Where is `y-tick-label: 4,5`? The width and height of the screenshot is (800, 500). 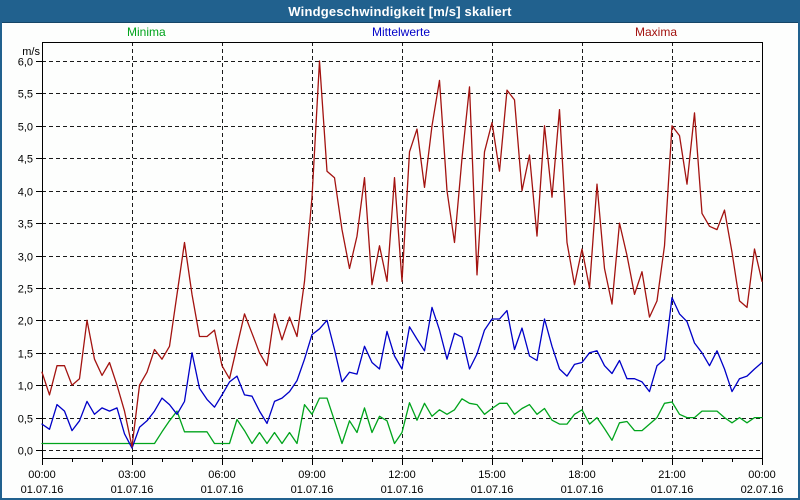 y-tick-label: 4,5 is located at coordinates (25, 160).